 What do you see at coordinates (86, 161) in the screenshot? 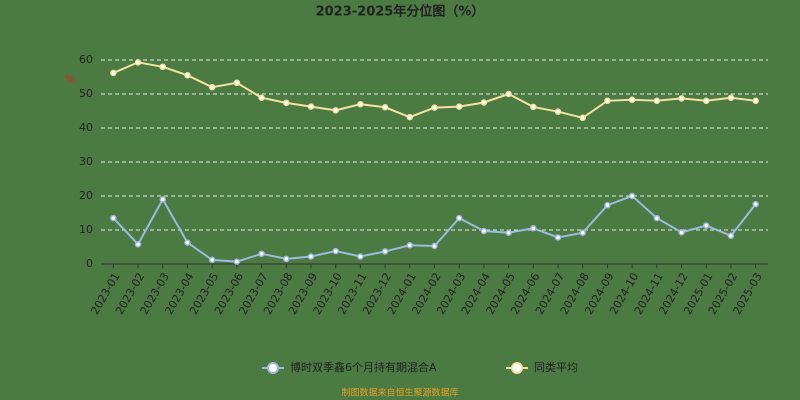
I see `y-tick-label: 30` at bounding box center [86, 161].